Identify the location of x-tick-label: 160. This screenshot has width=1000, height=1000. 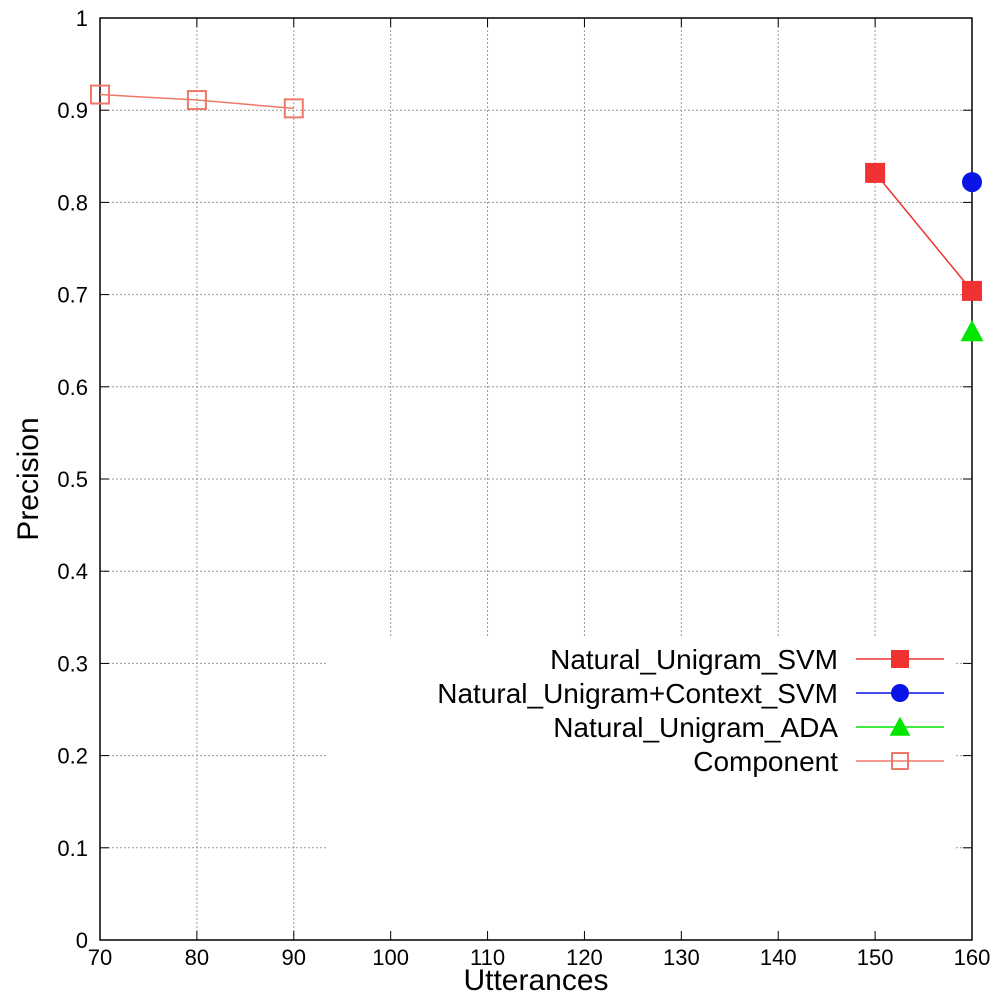
(972, 957).